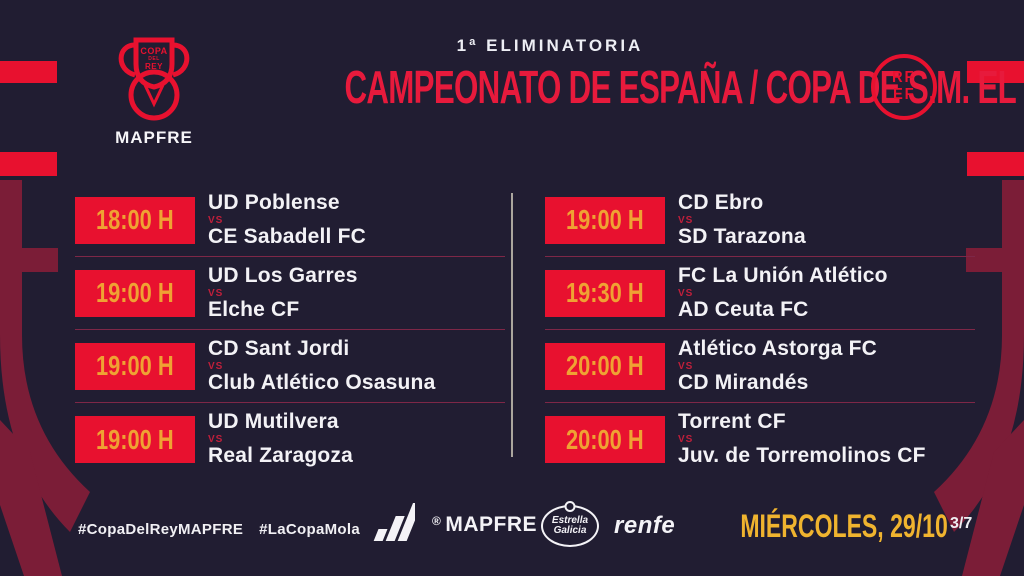 Image resolution: width=1024 pixels, height=576 pixels. What do you see at coordinates (274, 202) in the screenshot?
I see `home-team: UD Poblense` at bounding box center [274, 202].